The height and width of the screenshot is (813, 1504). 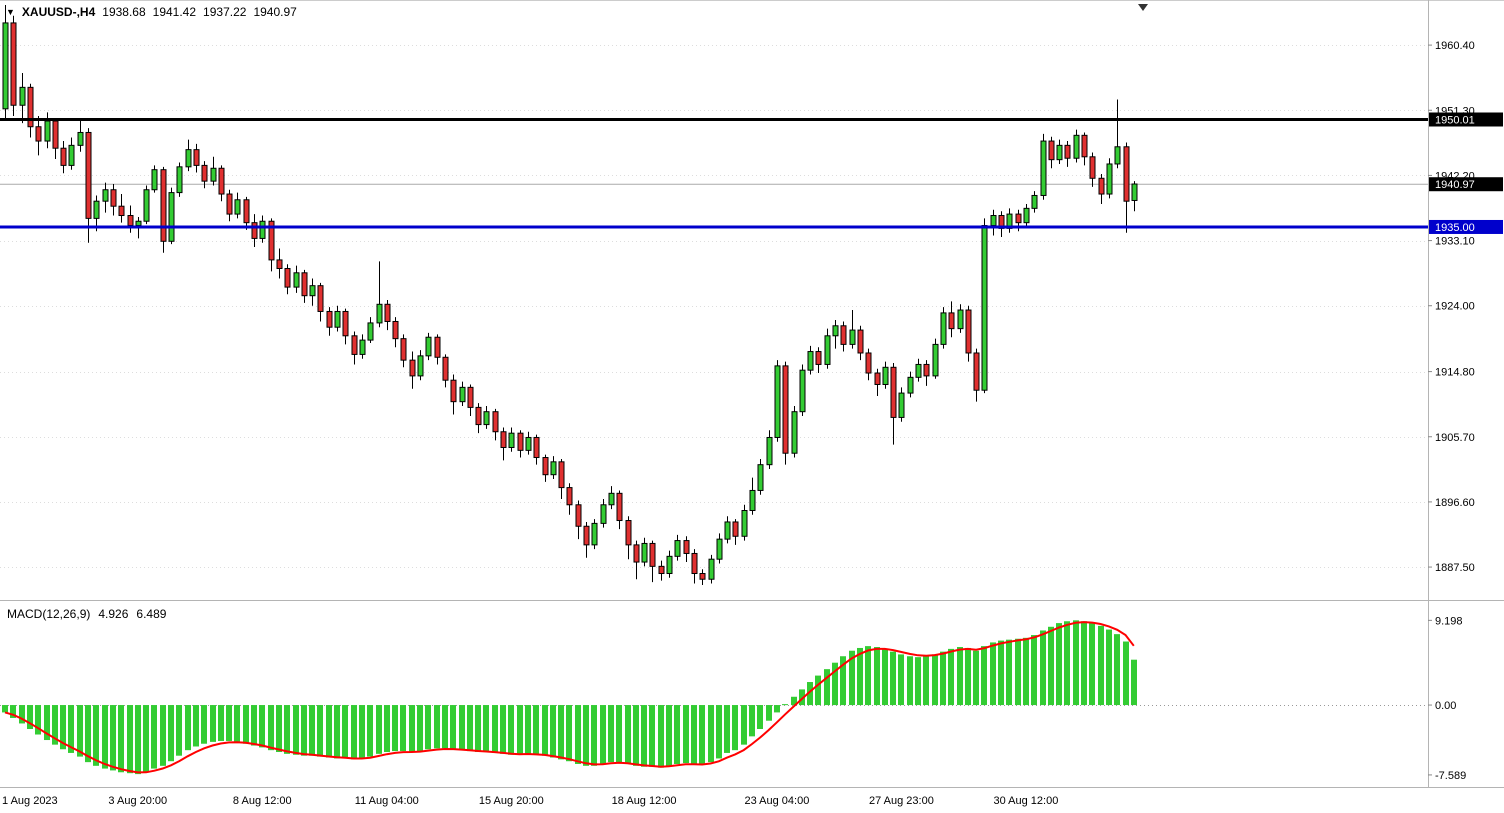 What do you see at coordinates (1455, 120) in the screenshot?
I see `svg-text: 1950.01` at bounding box center [1455, 120].